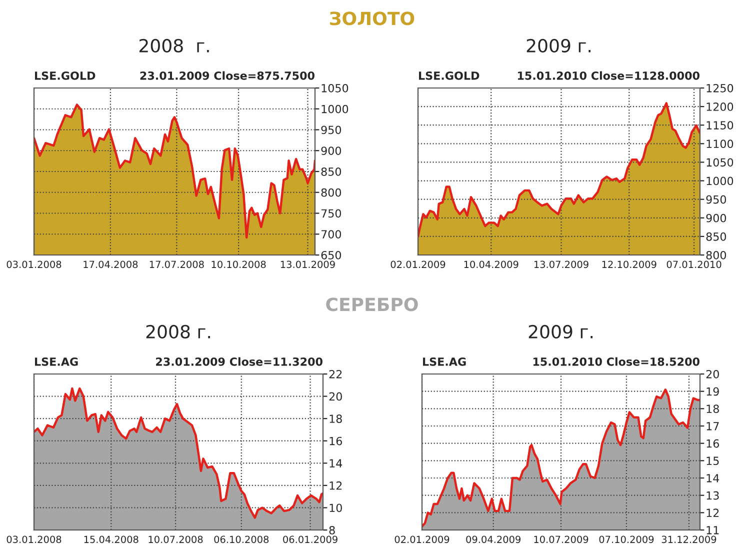 The width and height of the screenshot is (744, 551). Describe the element at coordinates (372, 305) in the screenshot. I see `text: СЕРЕБРО` at that location.